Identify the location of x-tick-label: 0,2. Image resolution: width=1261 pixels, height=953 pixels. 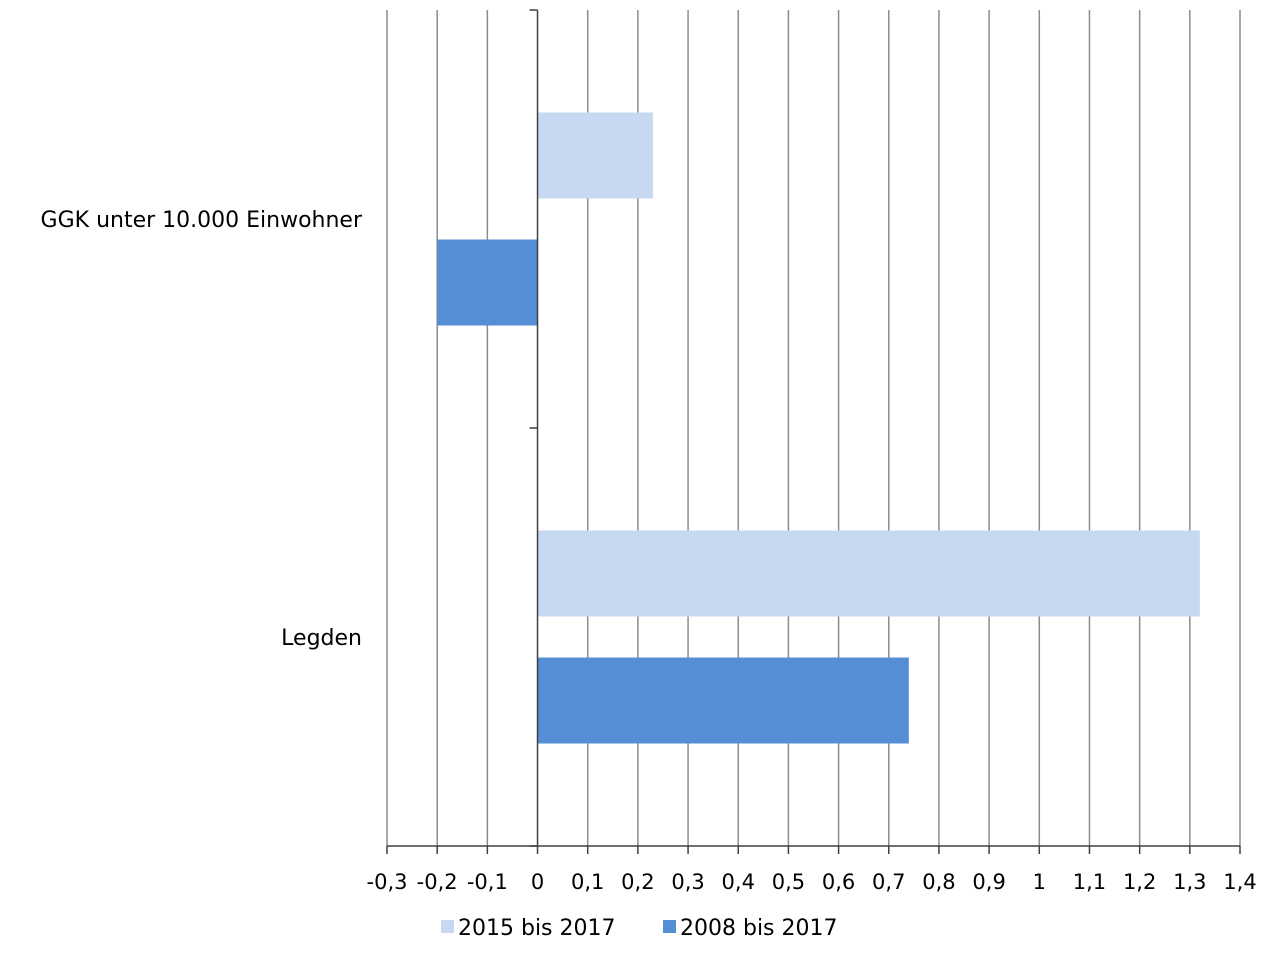
(637, 882).